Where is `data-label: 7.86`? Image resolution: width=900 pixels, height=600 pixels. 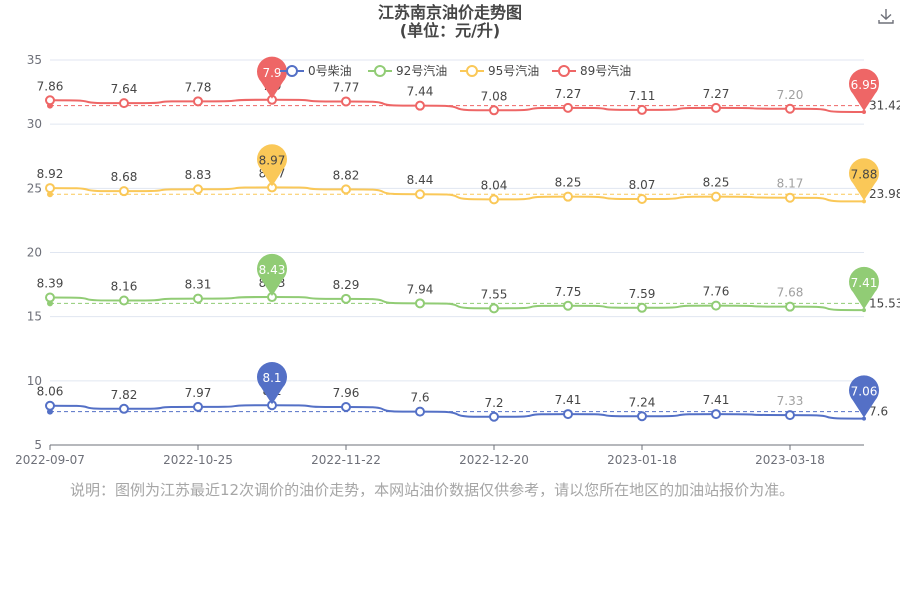 data-label: 7.86 is located at coordinates (50, 86).